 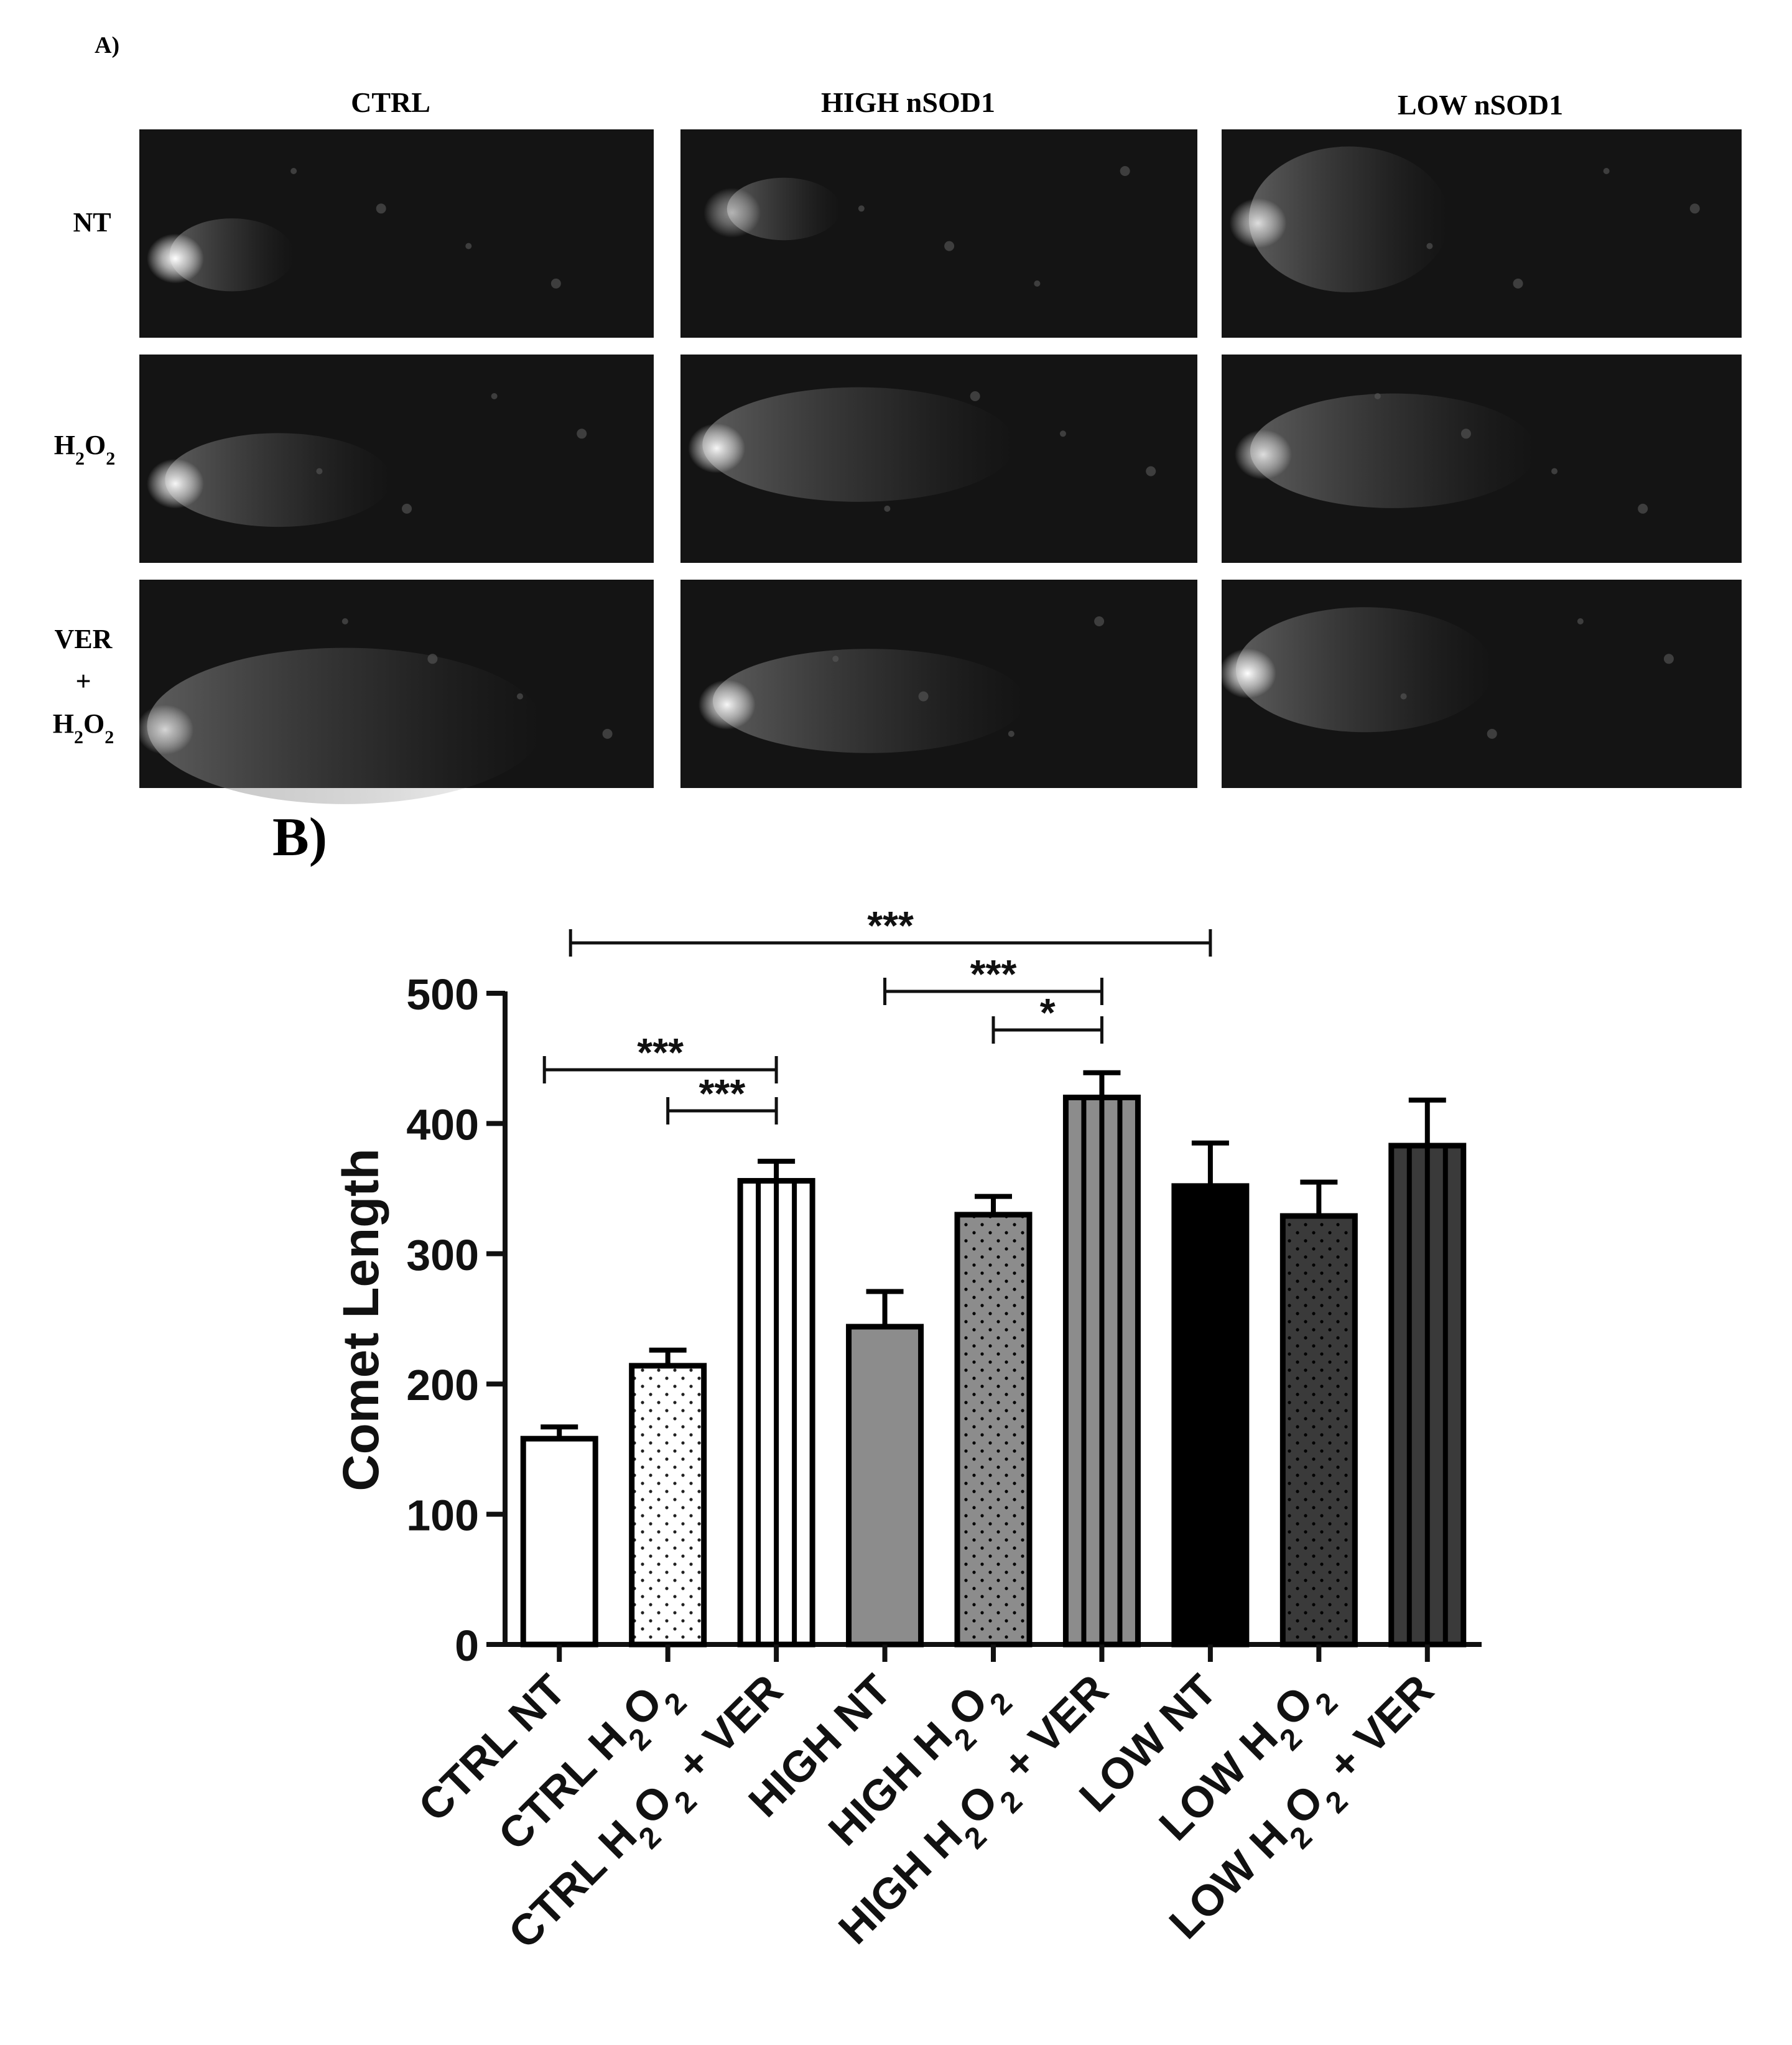 I want to click on row-label-ver: VER, so click(x=84, y=639).